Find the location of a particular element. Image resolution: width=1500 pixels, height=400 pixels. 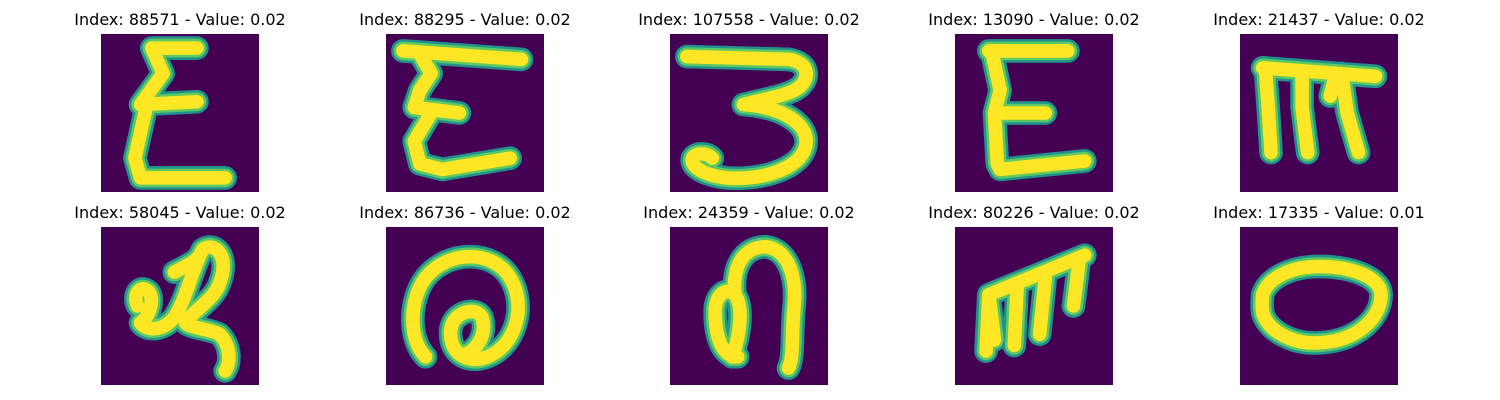

sample-cell: Index: 24359 - Value: 0.02 is located at coordinates (749, 294).